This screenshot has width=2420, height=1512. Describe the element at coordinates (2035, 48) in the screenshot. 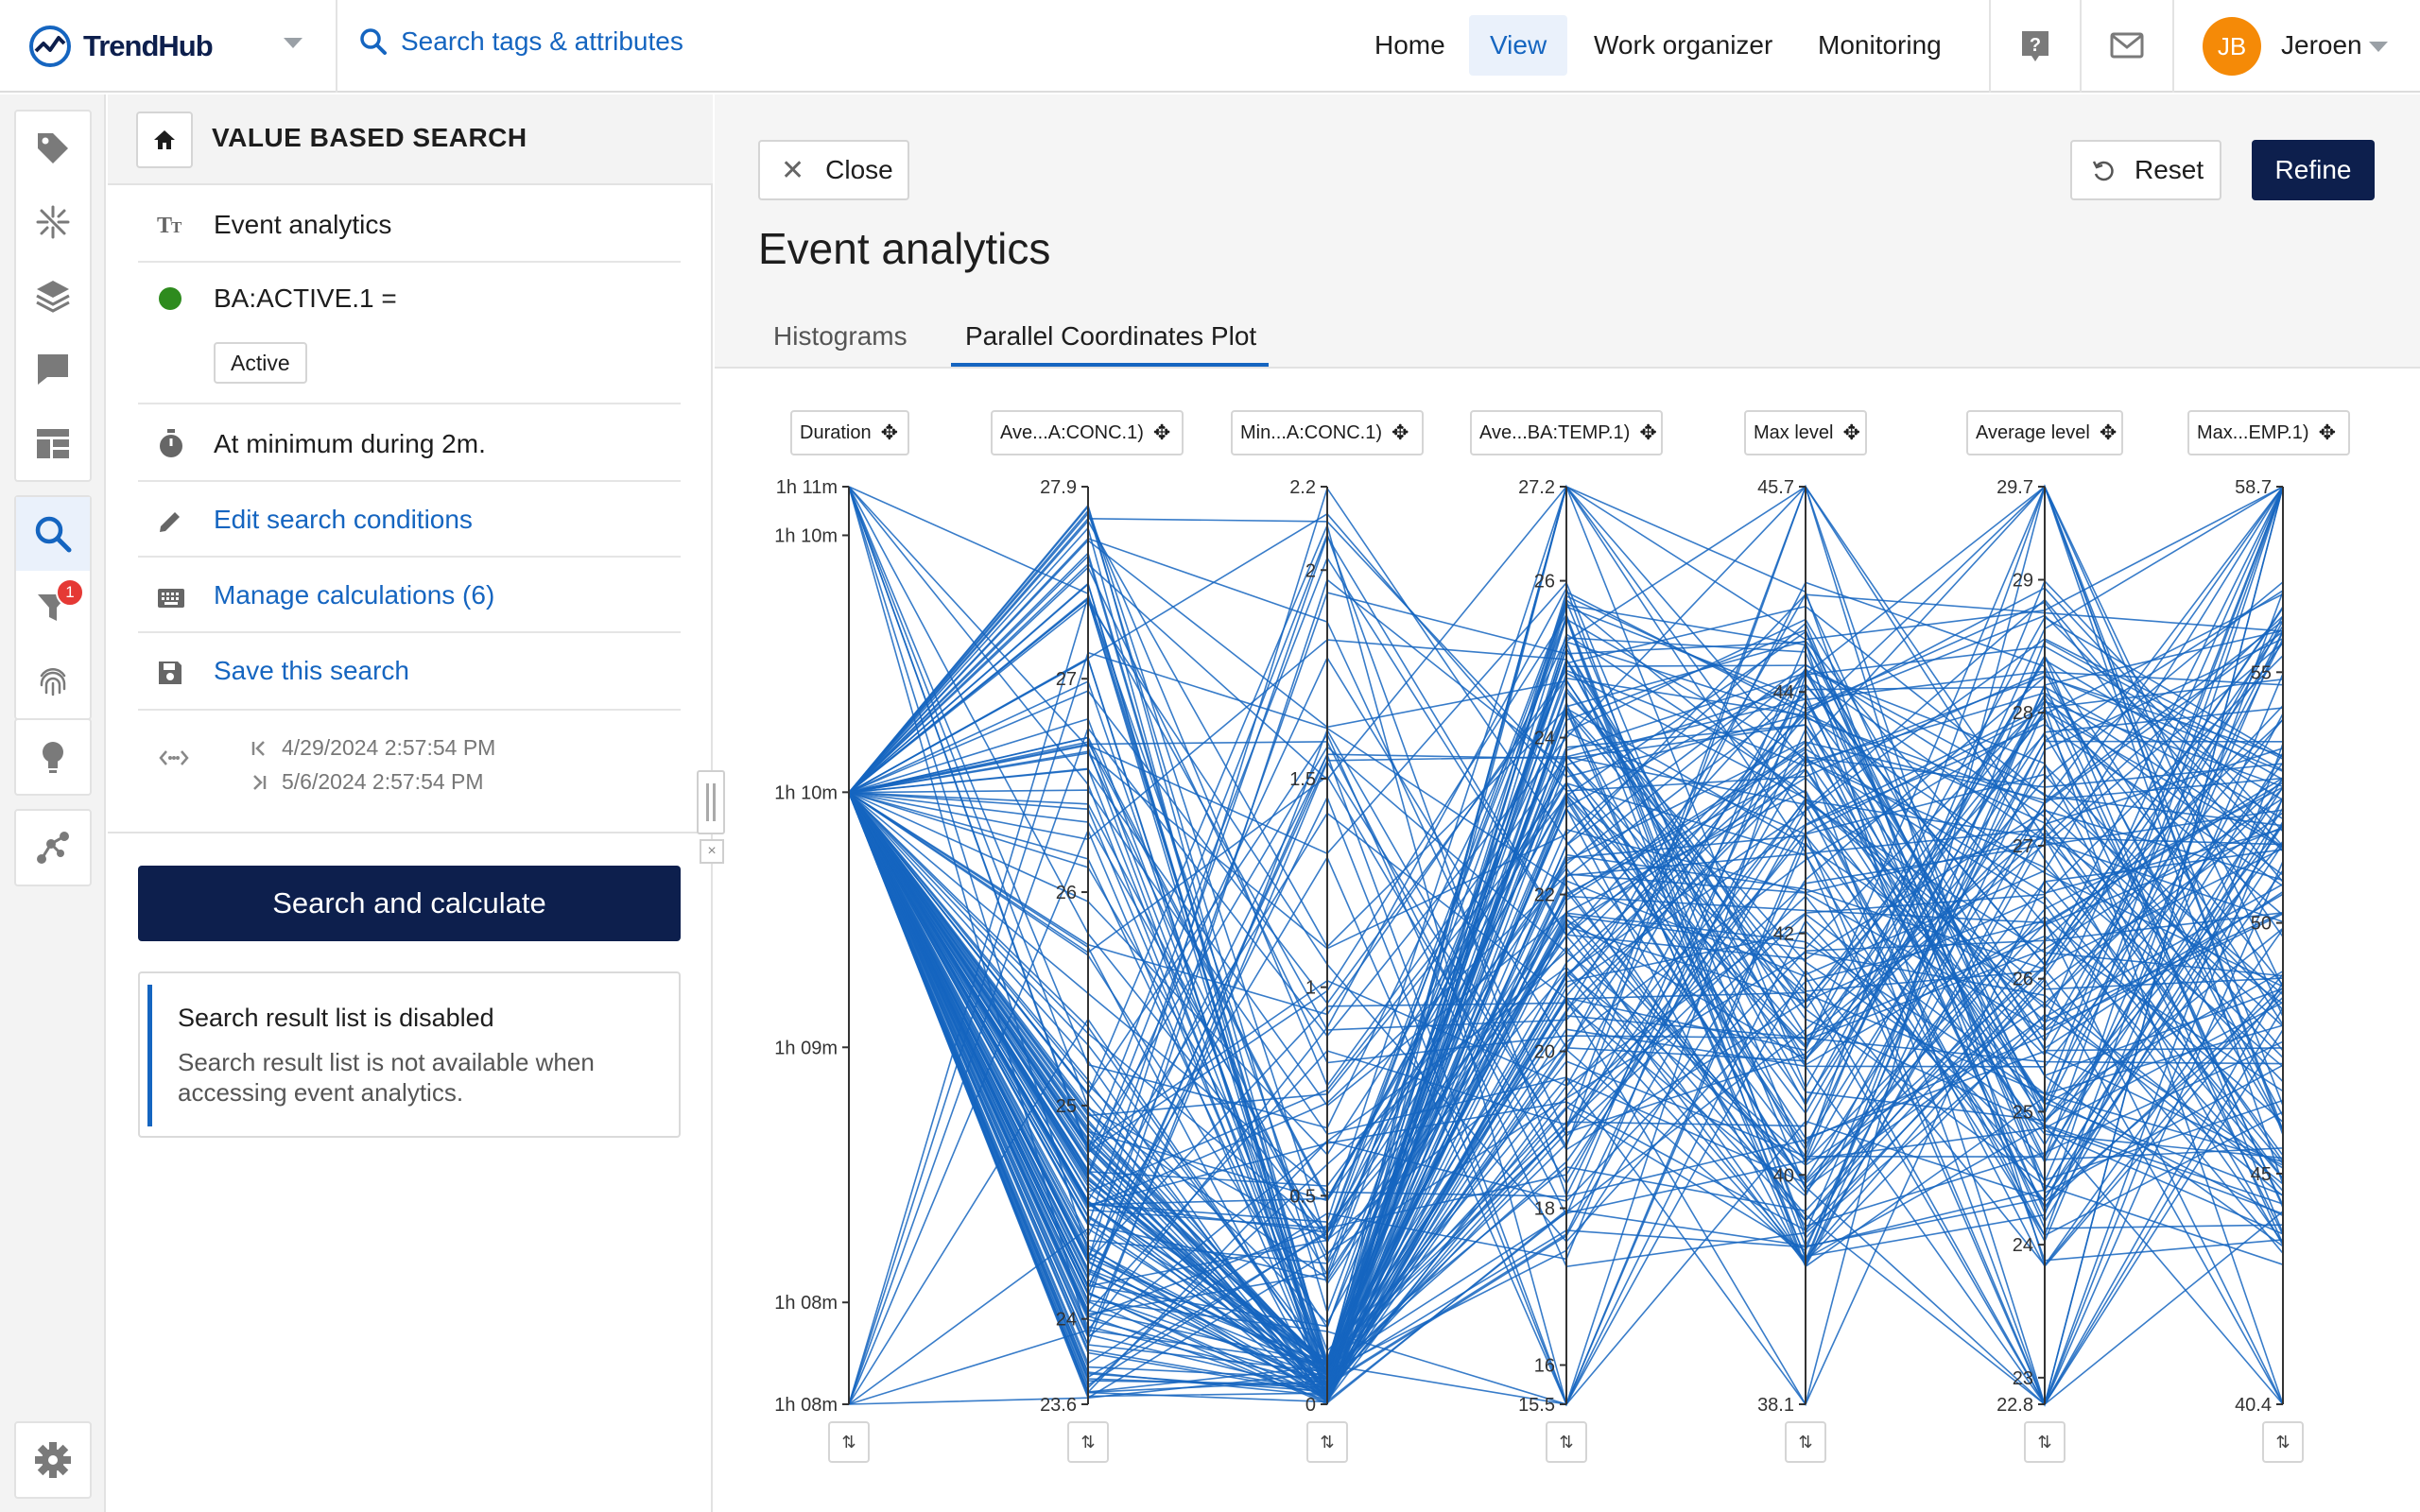

I see `help-icon: ?` at that location.